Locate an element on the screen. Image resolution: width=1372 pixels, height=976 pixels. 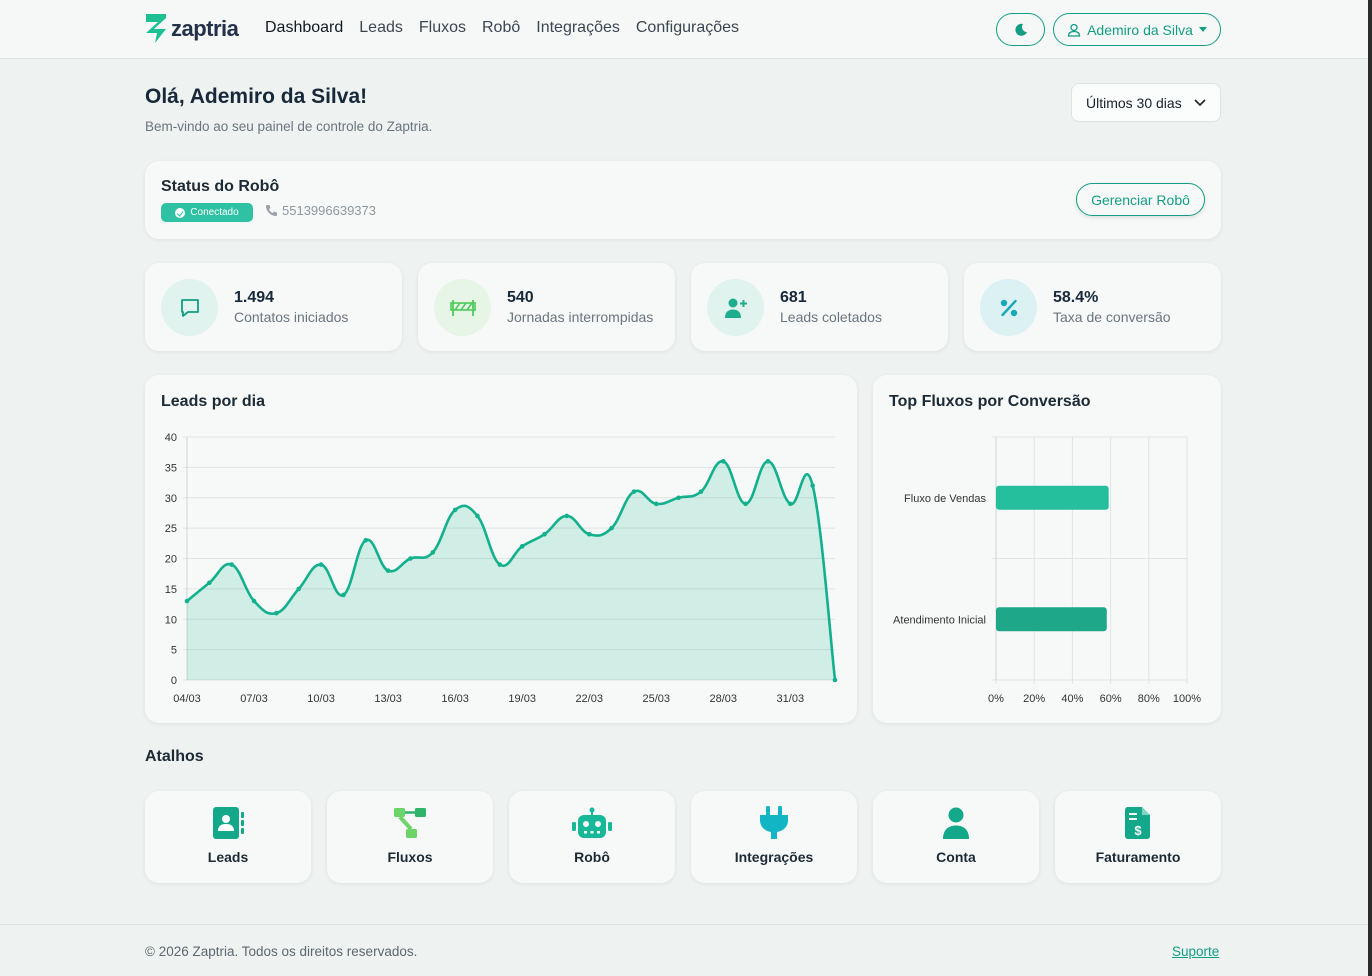
x-tick-label: 0% is located at coordinates (996, 699).